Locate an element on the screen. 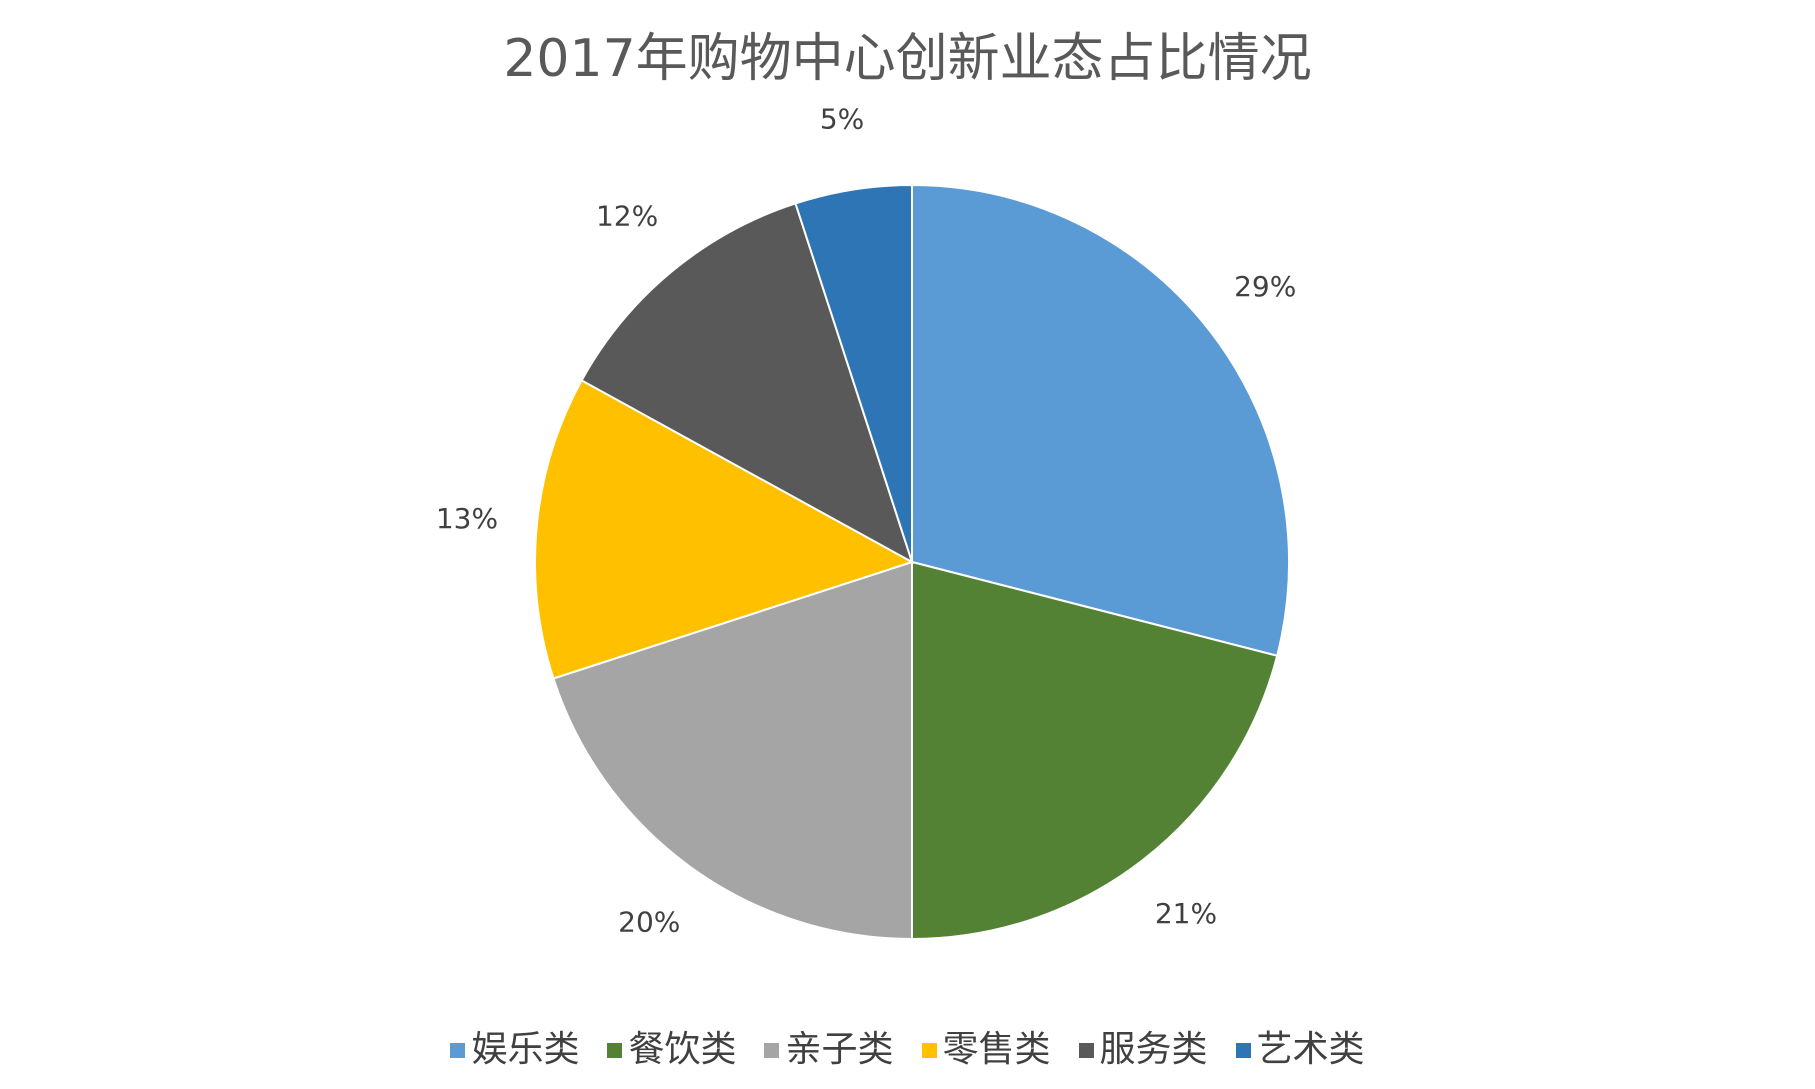 This screenshot has width=1815, height=1089. legend-label: 娱乐类 is located at coordinates (525, 1049).